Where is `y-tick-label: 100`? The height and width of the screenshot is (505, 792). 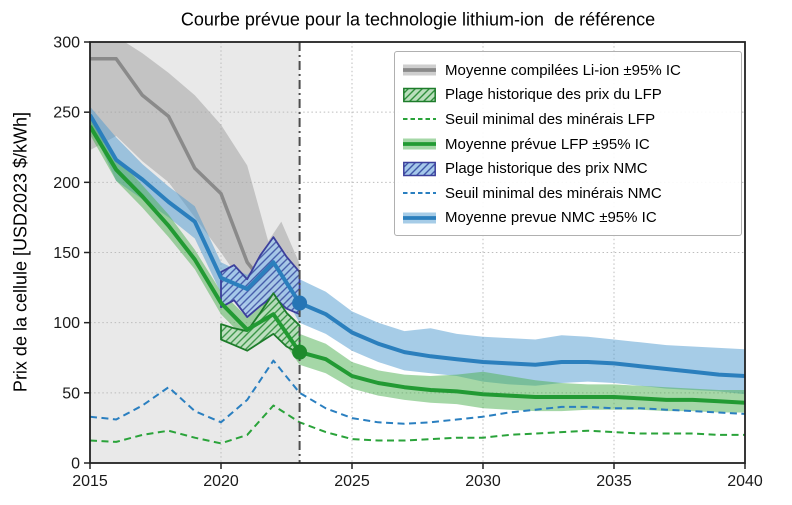 y-tick-label: 100 is located at coordinates (66, 323).